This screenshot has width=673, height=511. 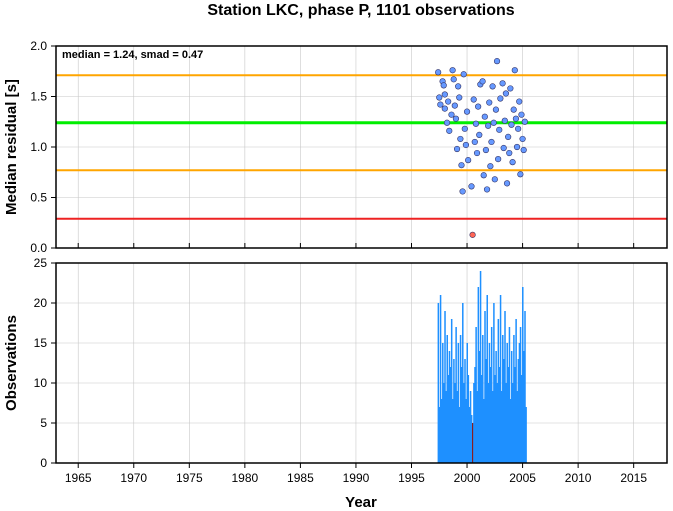 What do you see at coordinates (245, 478) in the screenshot?
I see `x-tick-label: 1980` at bounding box center [245, 478].